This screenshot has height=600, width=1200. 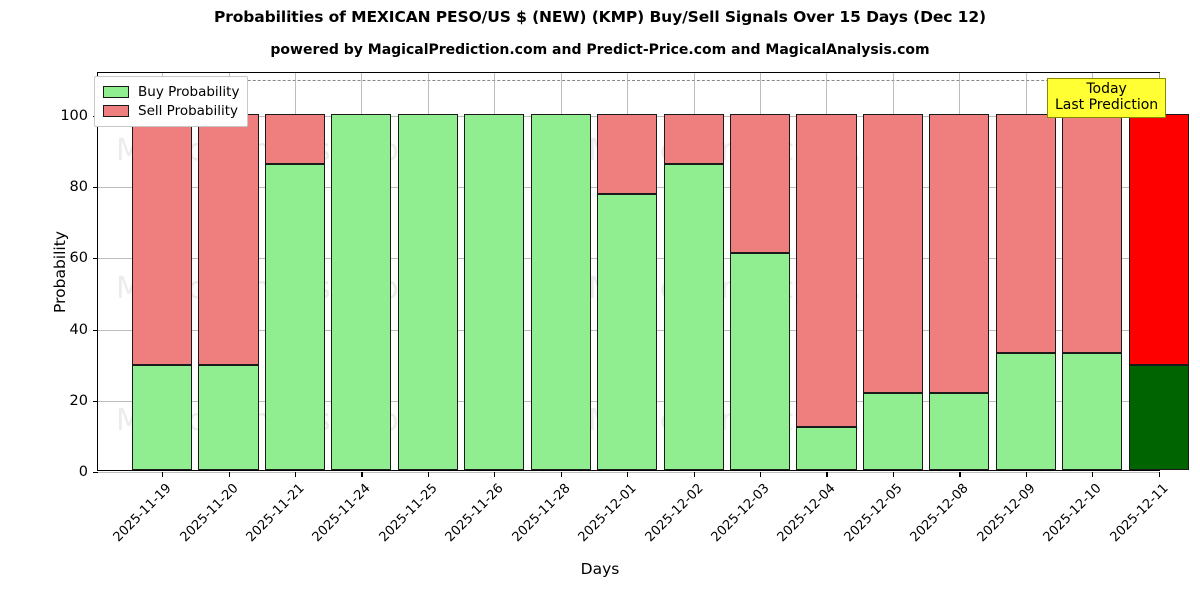 I want to click on chart-legend: Buy Probability Sell Probability, so click(x=171, y=101).